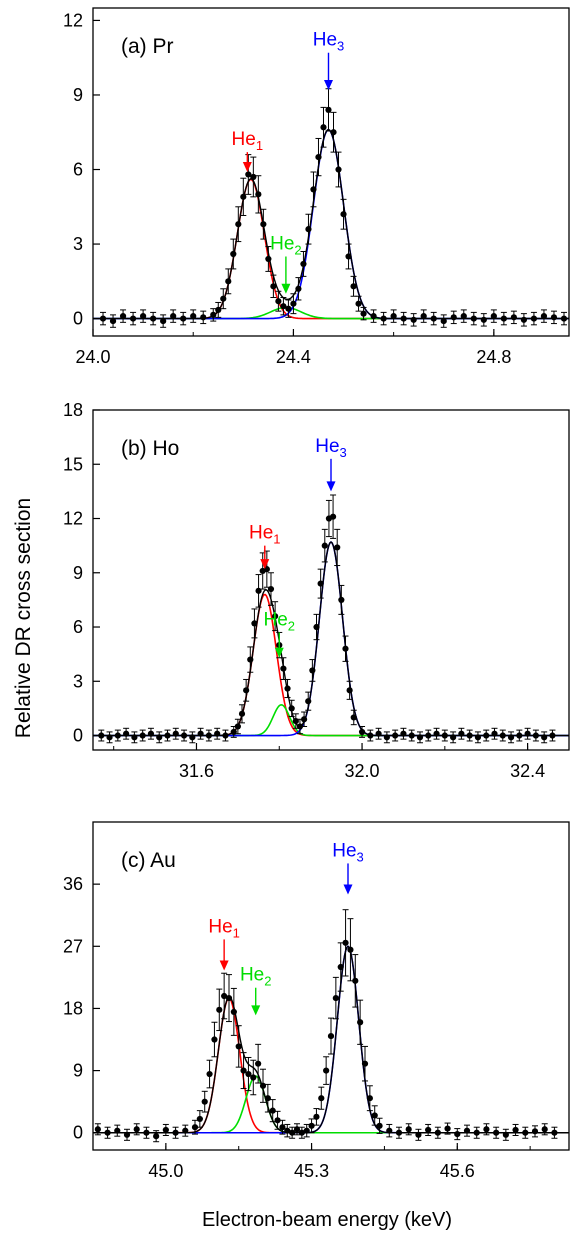  I want to click on x-tick-label: 31.6, so click(196, 771).